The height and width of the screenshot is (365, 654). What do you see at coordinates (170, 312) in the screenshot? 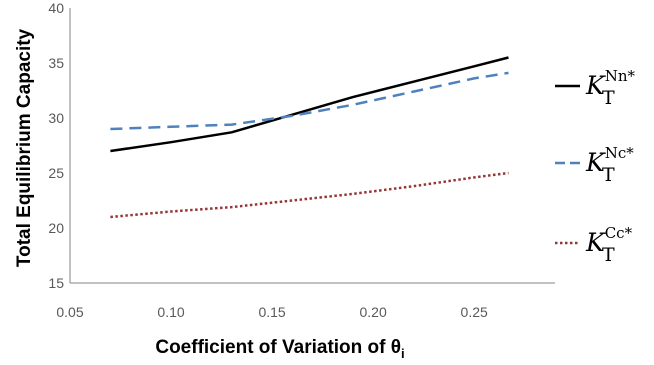
I see `x-tick-label: 0.10` at bounding box center [170, 312].